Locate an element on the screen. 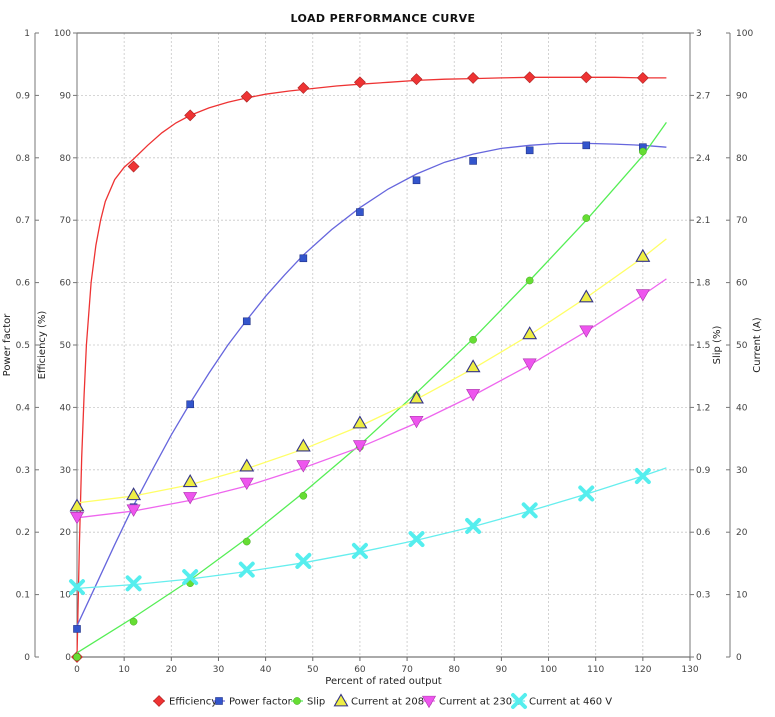  x-tick-label: 130 is located at coordinates (689, 670).